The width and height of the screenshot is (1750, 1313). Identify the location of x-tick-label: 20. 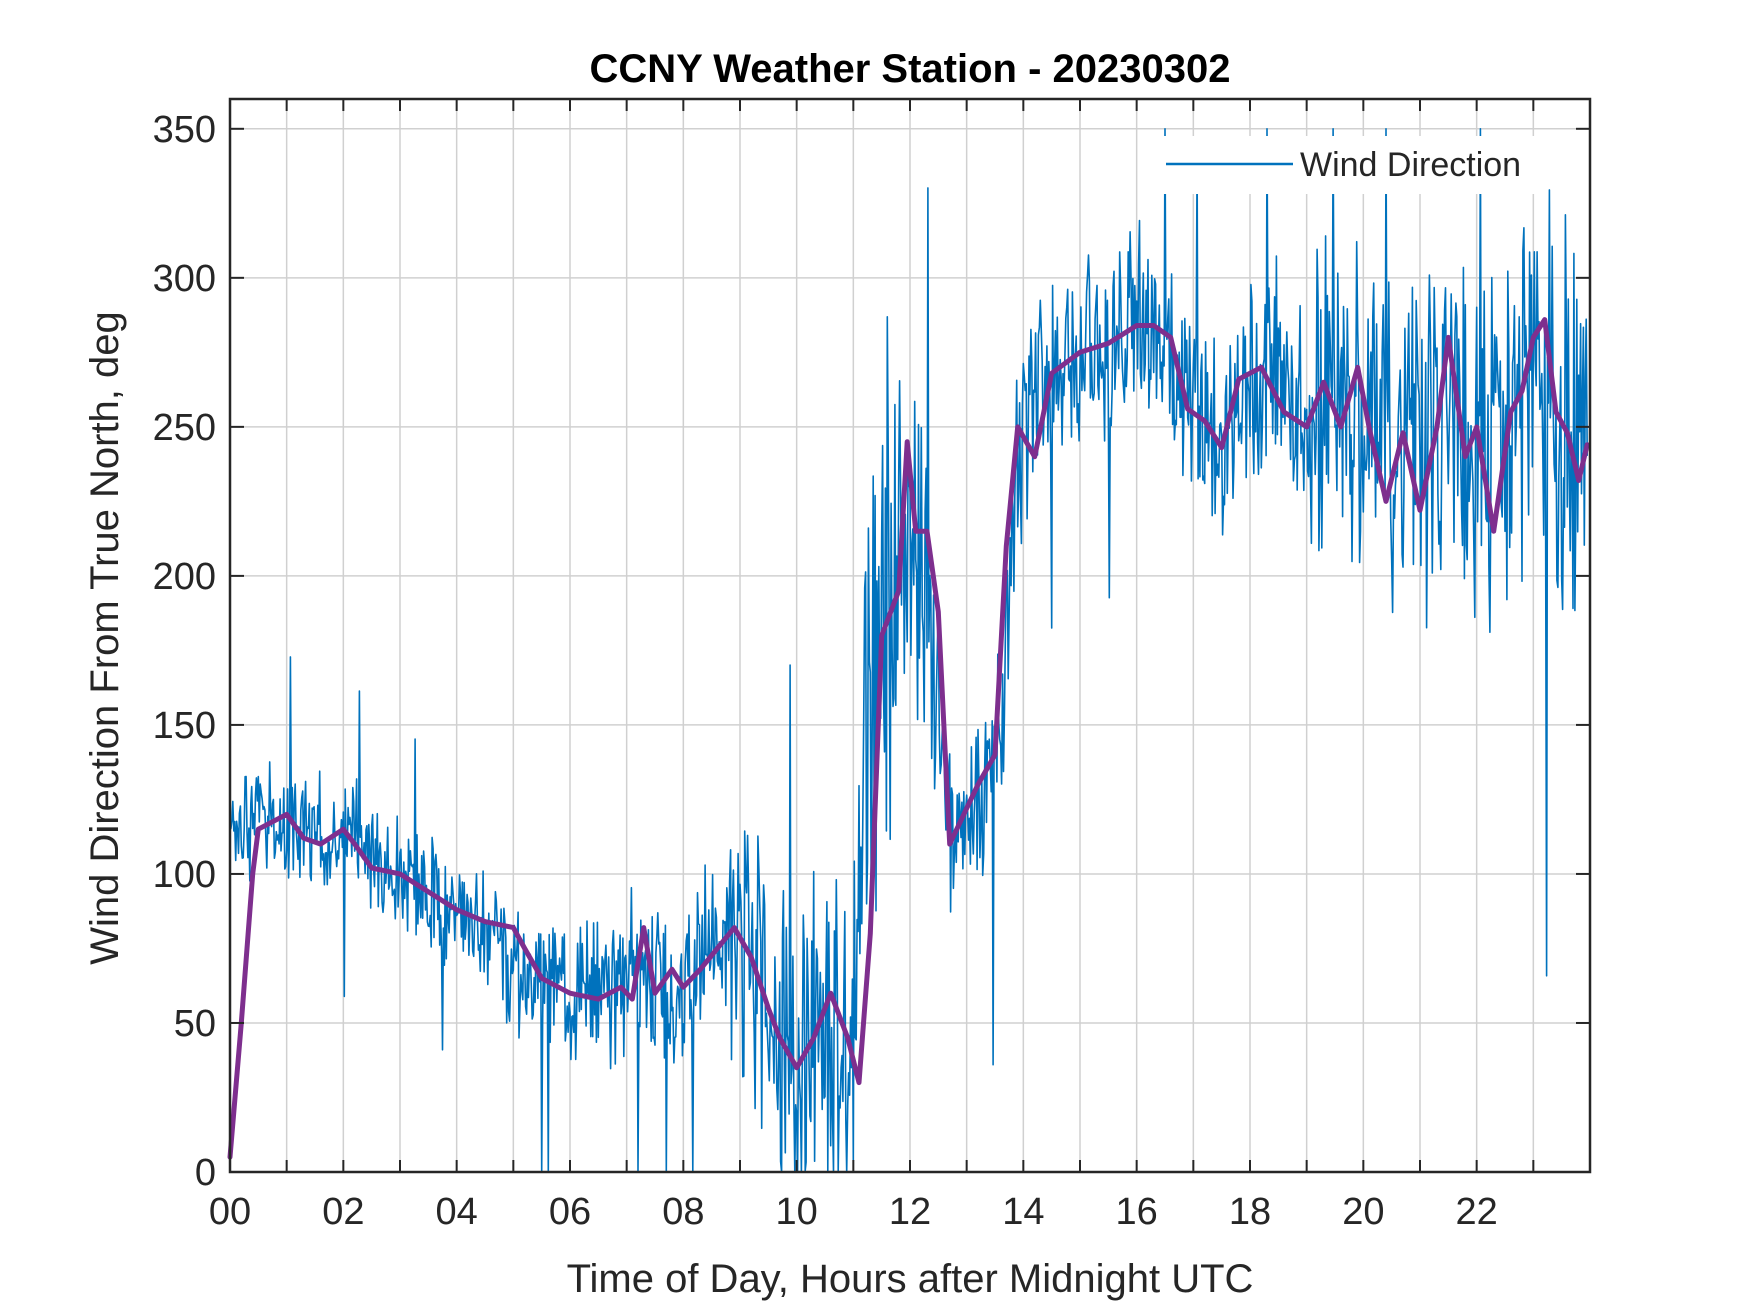
(1363, 1212).